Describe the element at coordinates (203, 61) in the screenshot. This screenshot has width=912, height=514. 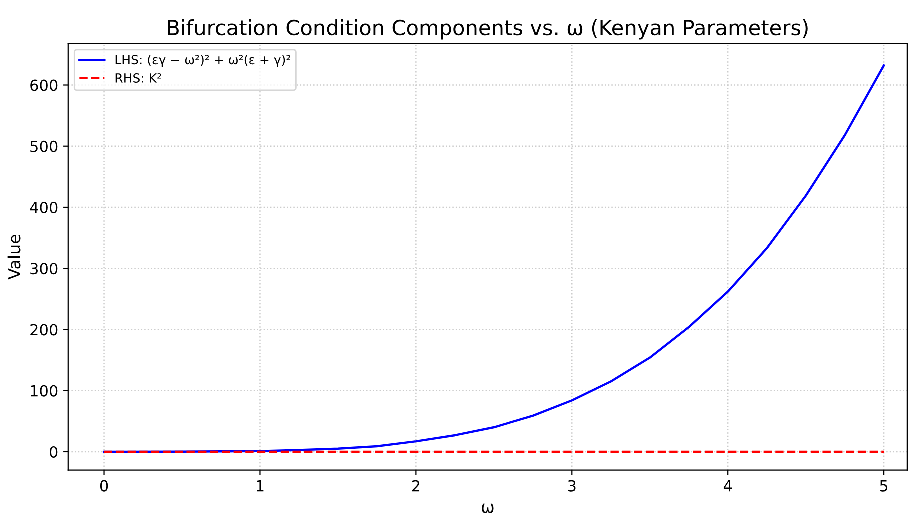
I see `legend-label: LHS: (εγ − ω²)² + ω²(ε + γ)²` at that location.